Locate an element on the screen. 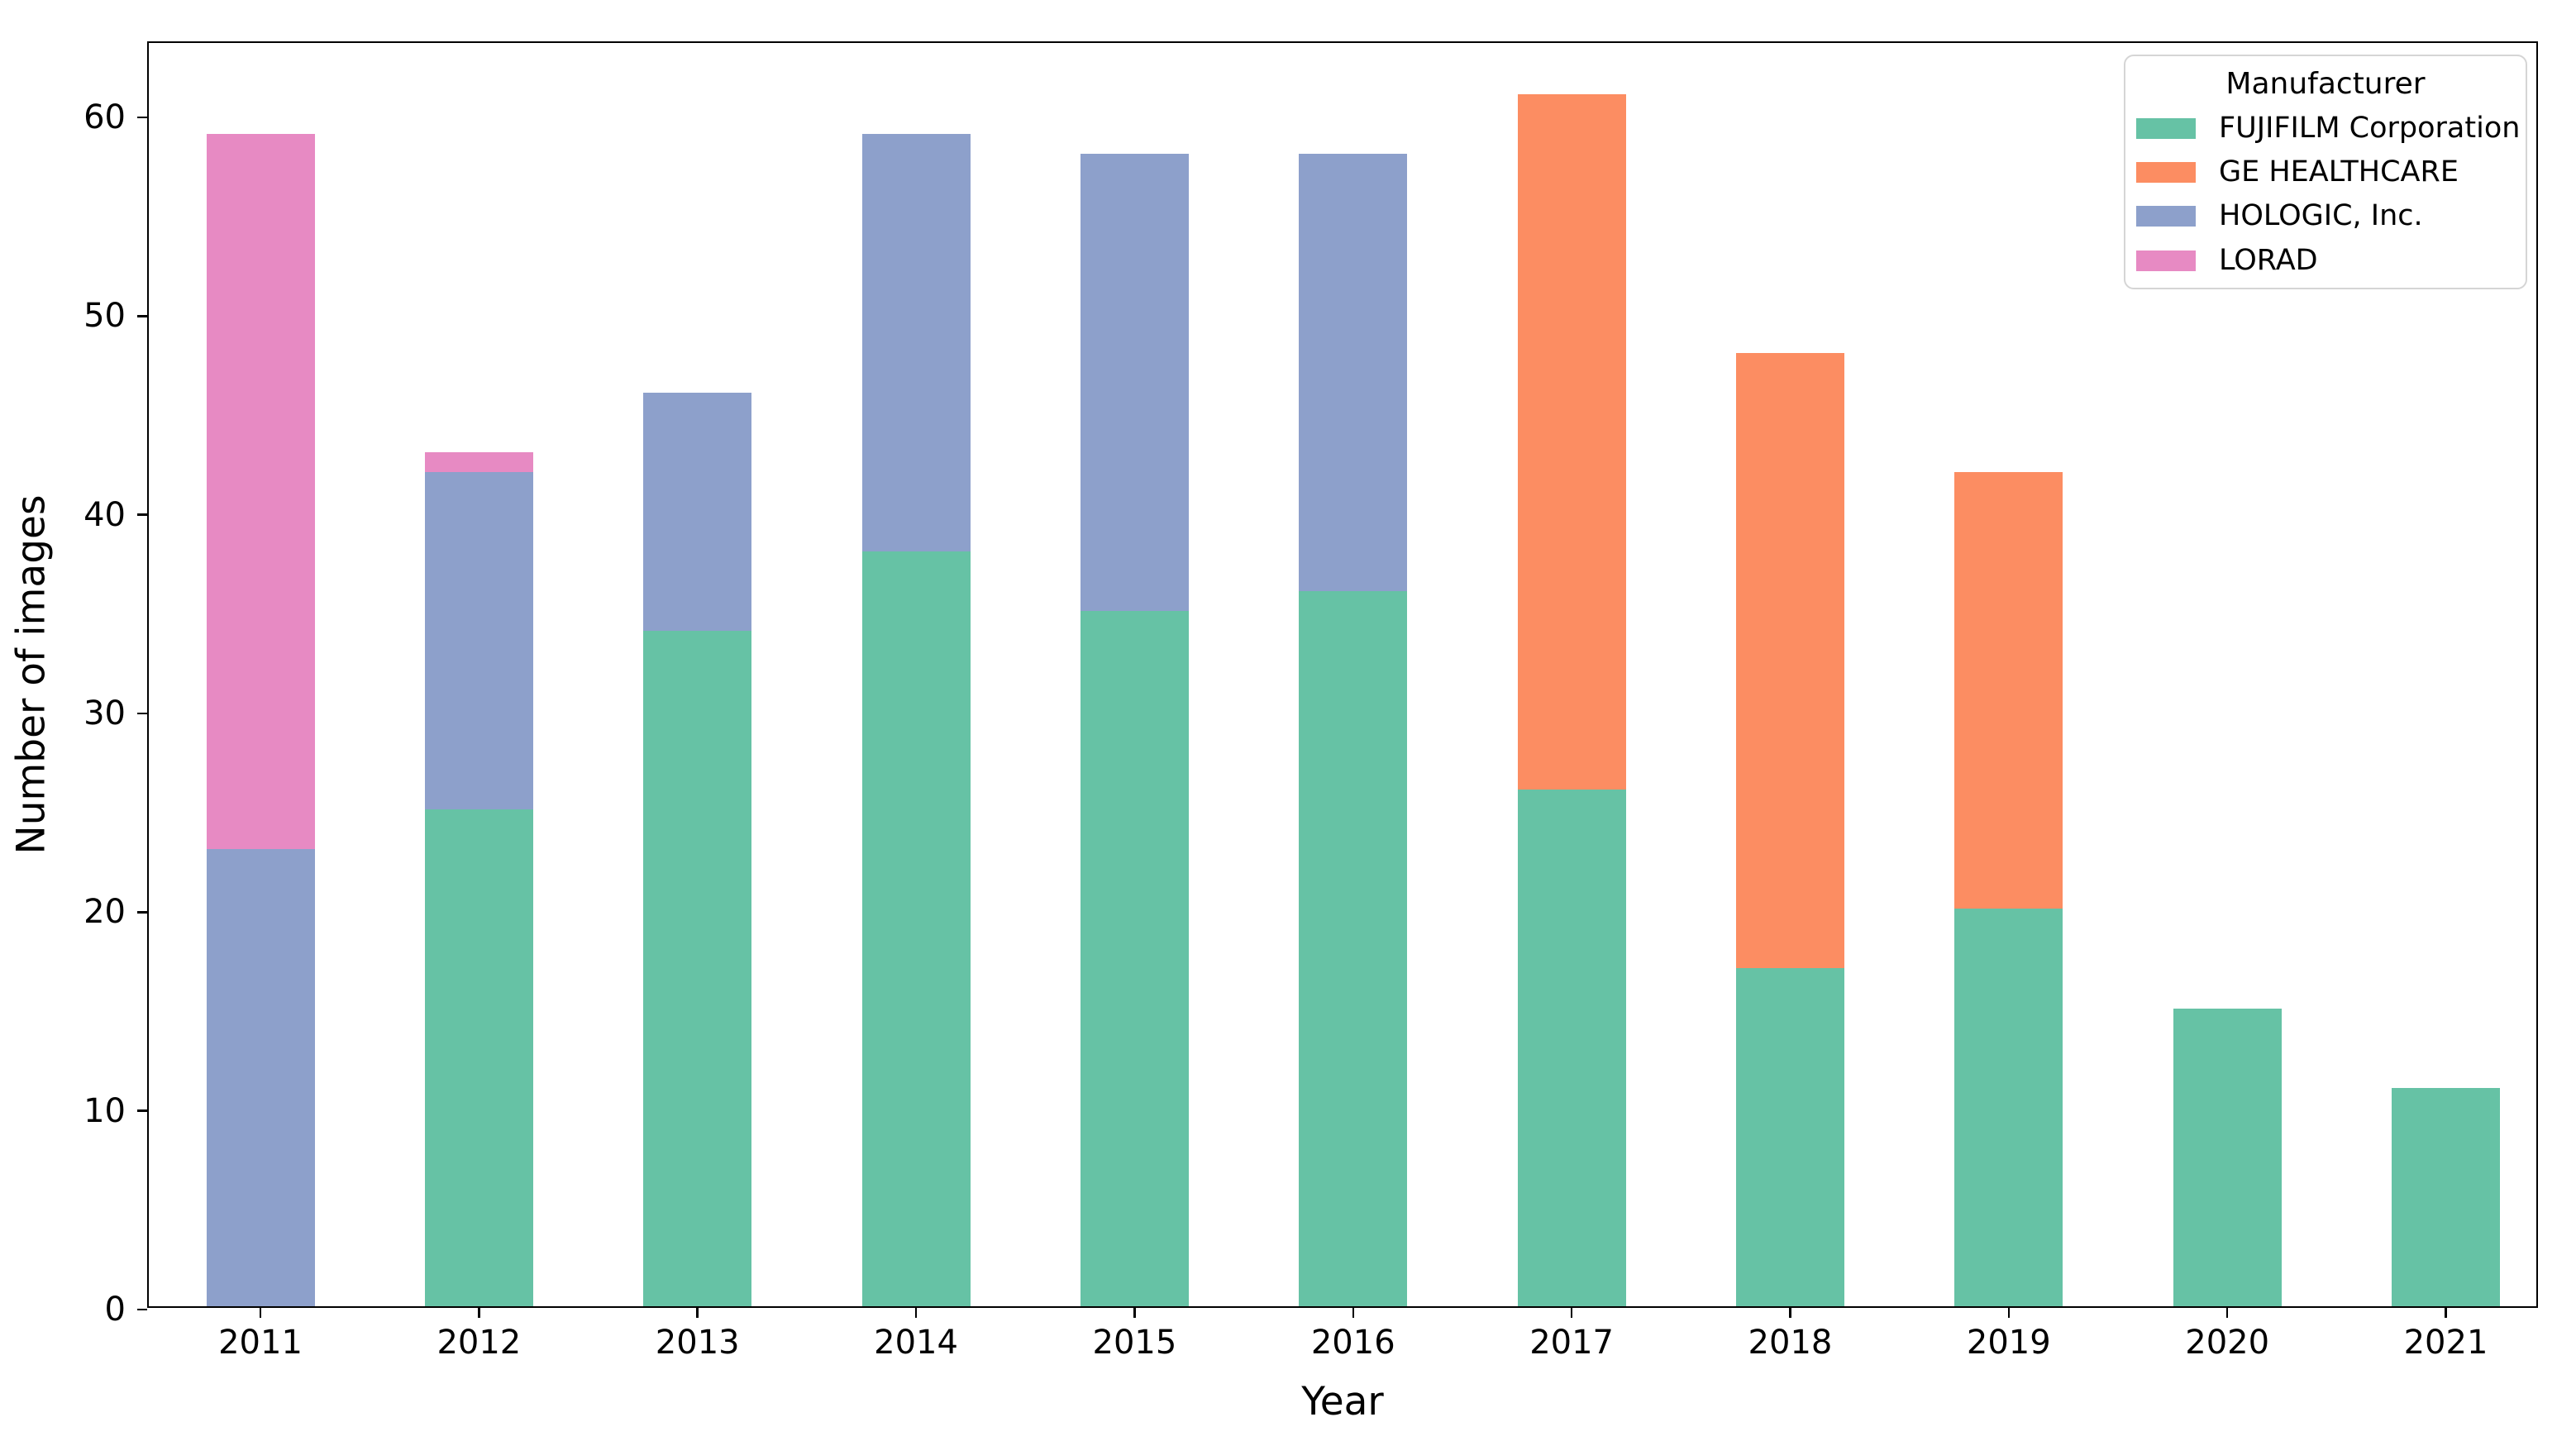 The width and height of the screenshot is (2576, 1441). bar-segment-2012-lorad is located at coordinates (478, 461).